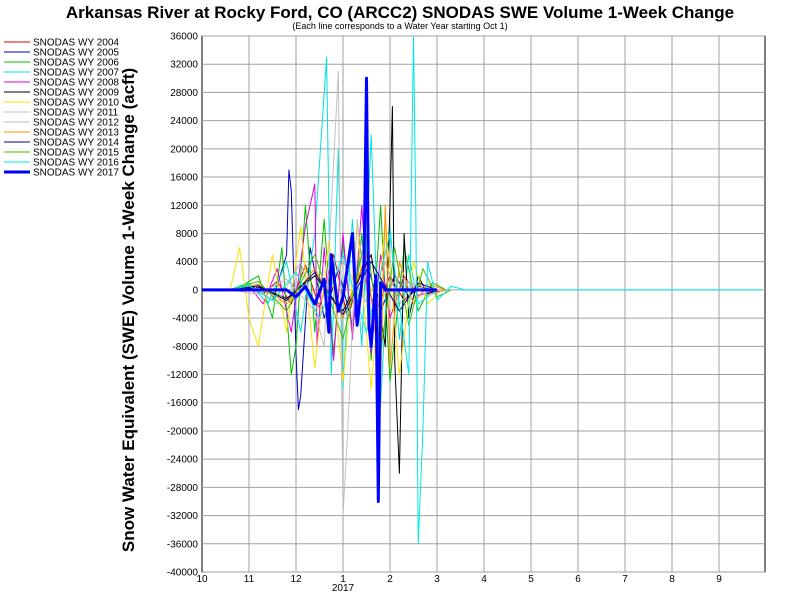 The width and height of the screenshot is (800, 600). What do you see at coordinates (76, 103) in the screenshot?
I see `legend-label: SNODAS WY 2010` at bounding box center [76, 103].